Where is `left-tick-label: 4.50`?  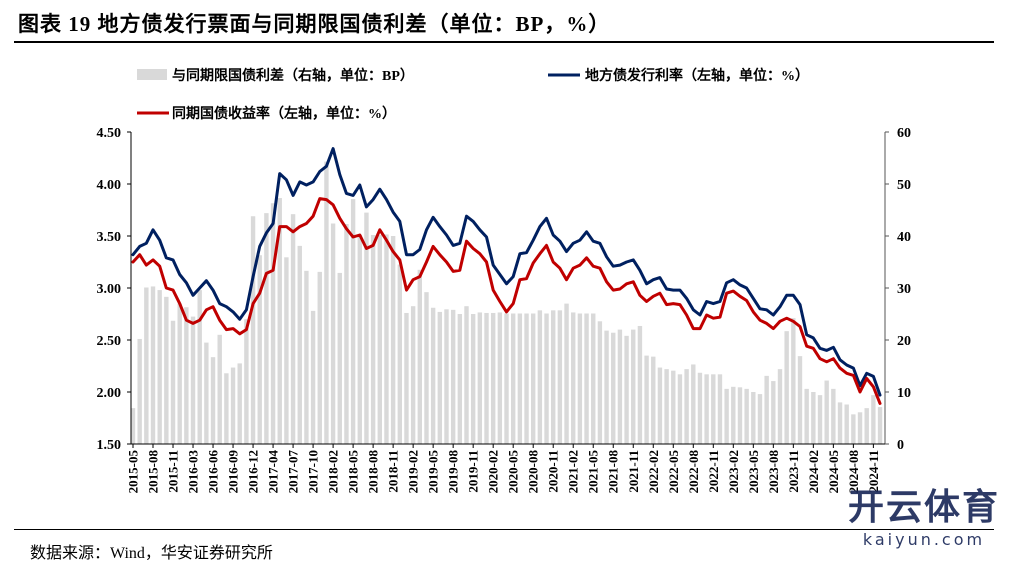 left-tick-label: 4.50 is located at coordinates (109, 133).